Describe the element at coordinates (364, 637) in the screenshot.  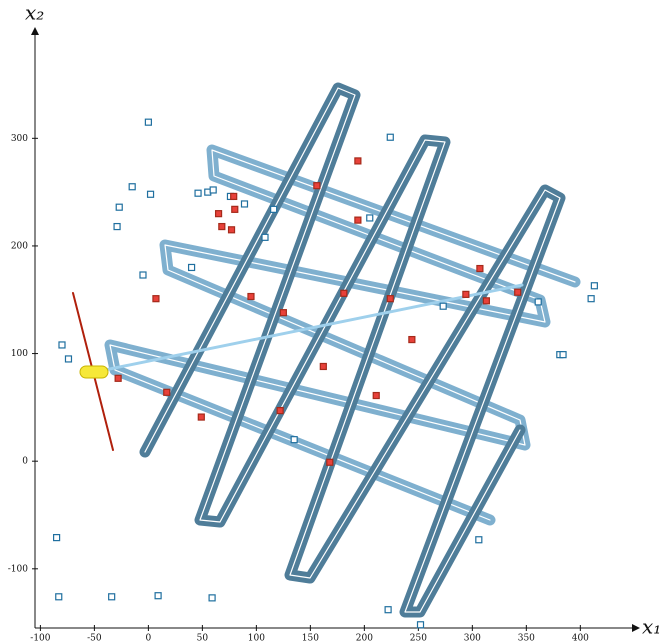
I see `x-tick-label: 200` at that location.